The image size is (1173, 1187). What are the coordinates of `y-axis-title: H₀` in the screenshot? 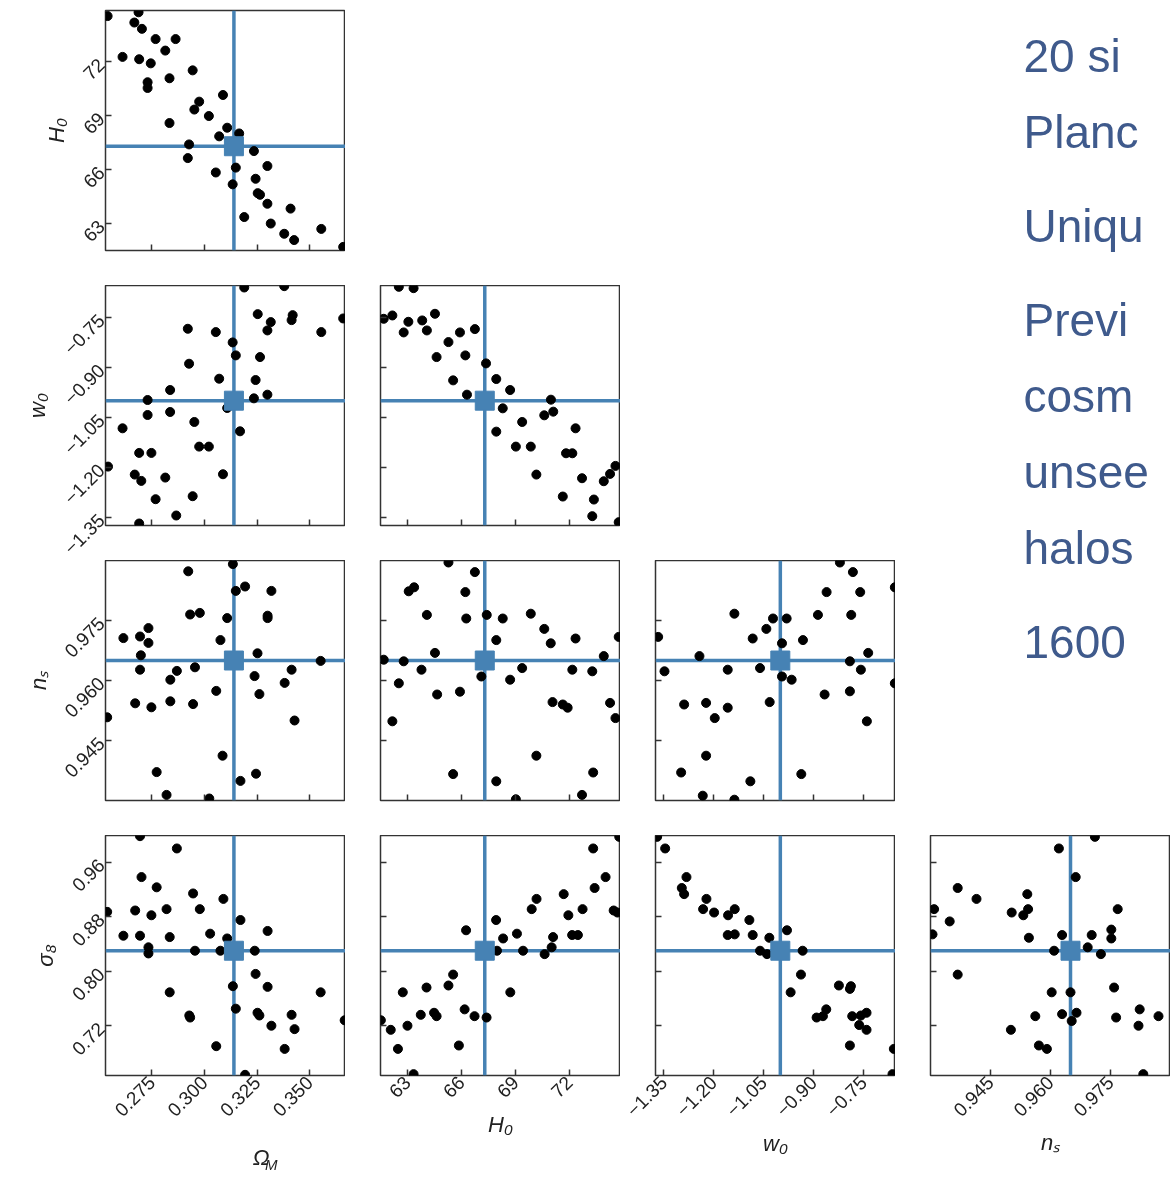 It's located at (57, 130).